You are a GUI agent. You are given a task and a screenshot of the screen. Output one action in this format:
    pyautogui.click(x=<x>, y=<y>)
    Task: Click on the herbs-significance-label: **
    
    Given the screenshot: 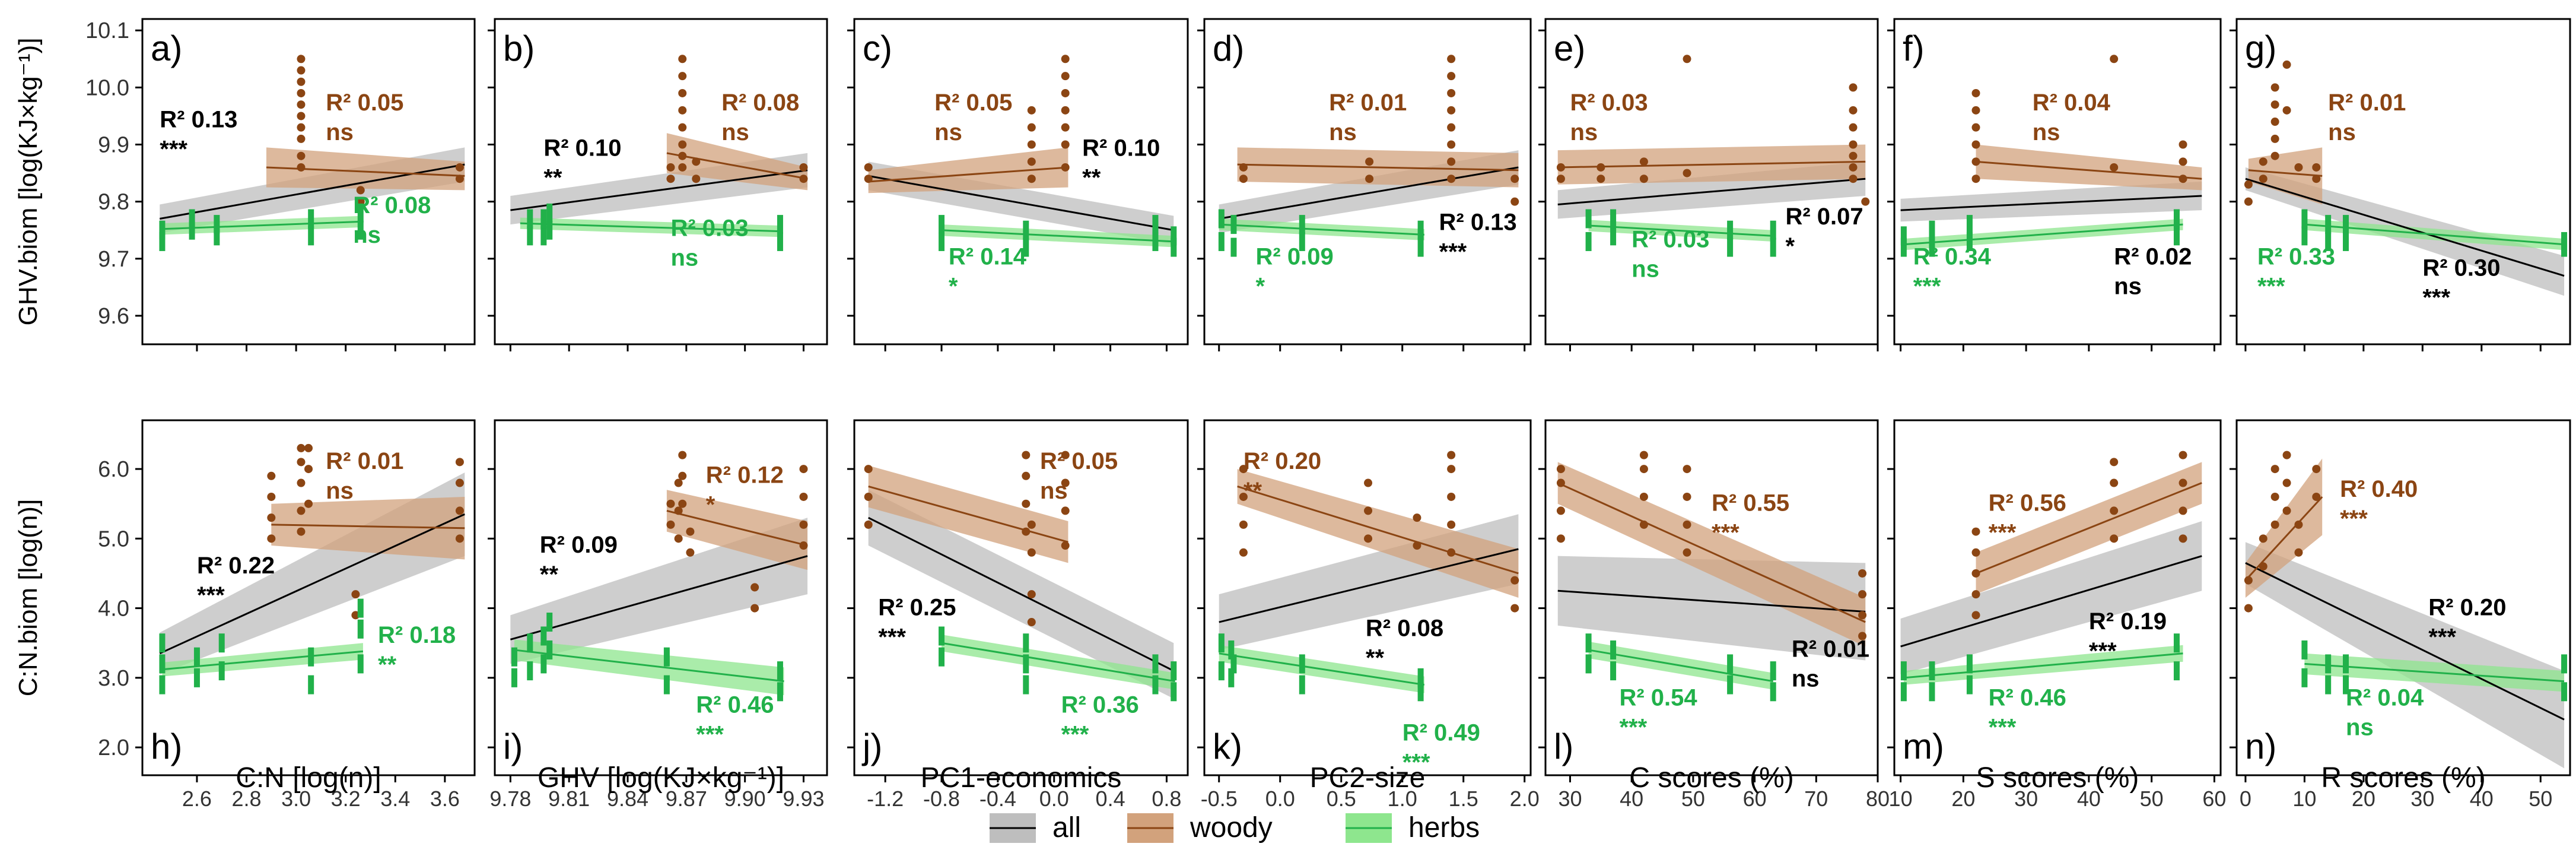 What is the action you would take?
    pyautogui.click(x=387, y=665)
    